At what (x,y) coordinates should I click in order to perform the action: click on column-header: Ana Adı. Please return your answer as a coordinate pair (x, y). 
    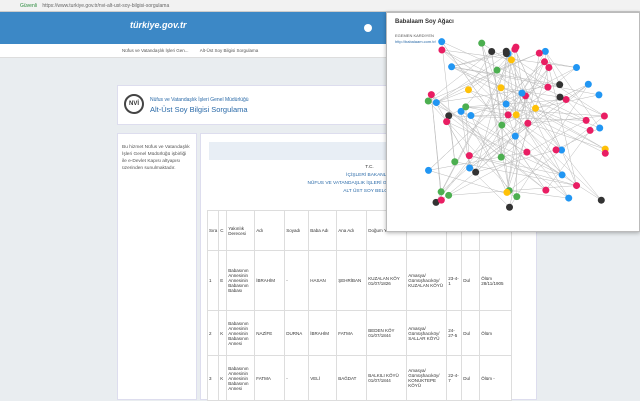
    Looking at the image, I should click on (352, 231).